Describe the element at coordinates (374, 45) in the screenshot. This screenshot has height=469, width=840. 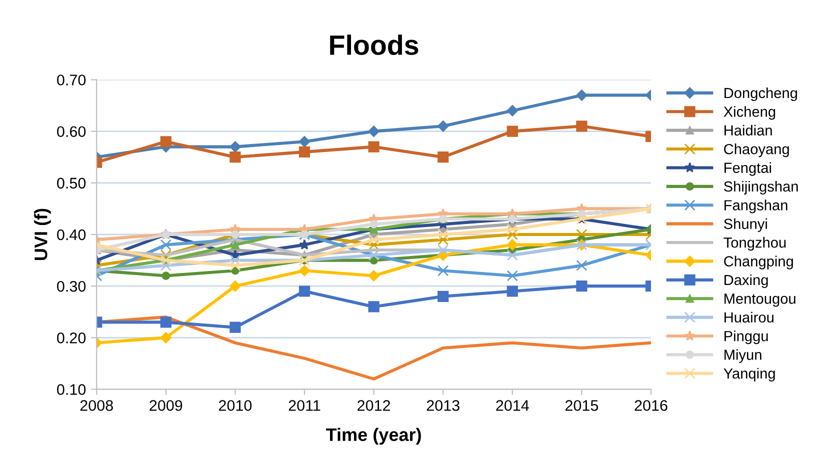
I see `chart-title: Floods` at that location.